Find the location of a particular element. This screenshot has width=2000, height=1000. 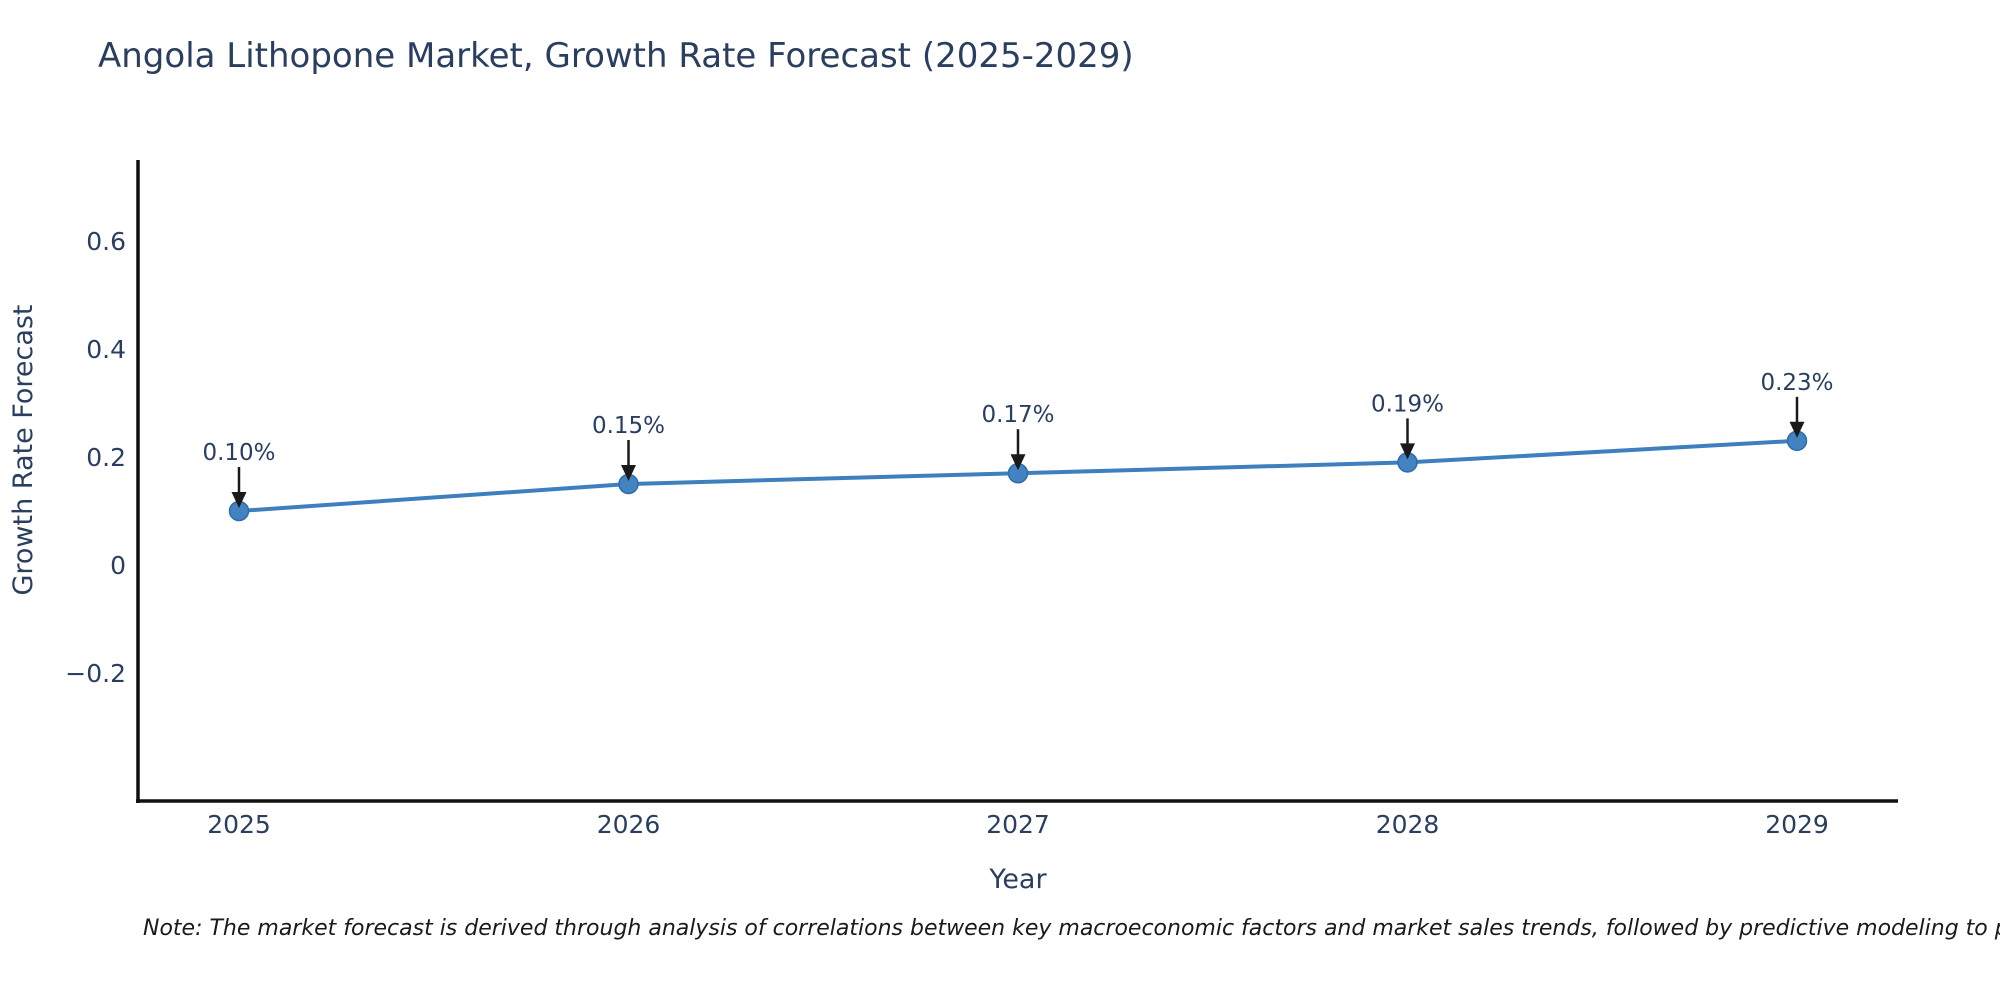

x-tick-label: 2029 is located at coordinates (1797, 824).